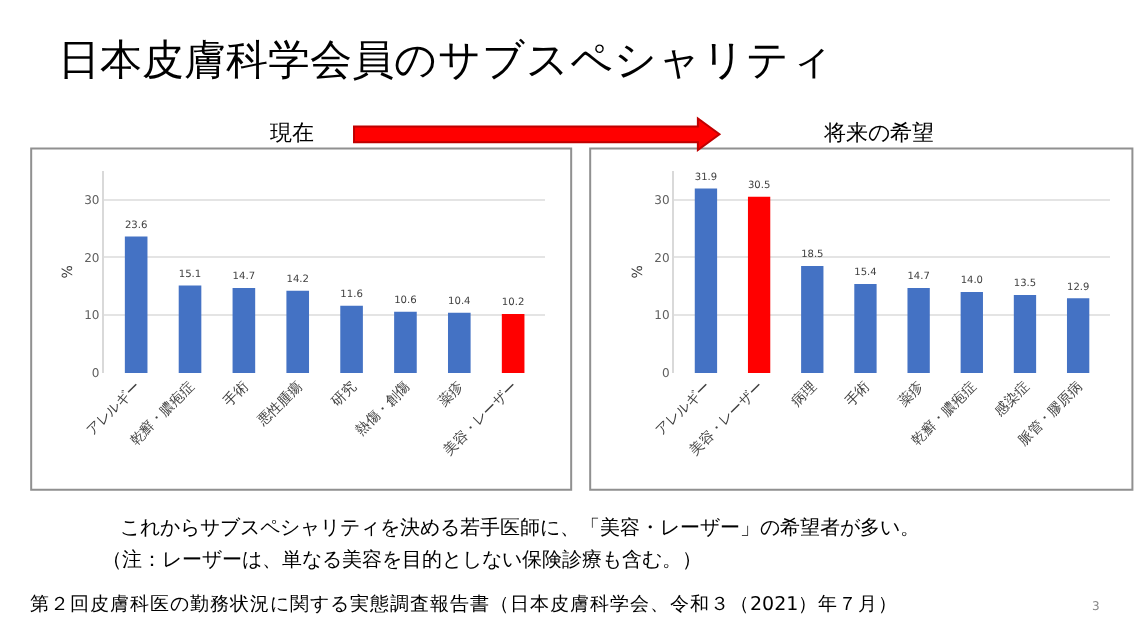 This screenshot has height=640, width=1138. What do you see at coordinates (402, 560) in the screenshot?
I see `text: （注：レーザーは、単なる美容を目的としない保険診療も含む。）` at bounding box center [402, 560].